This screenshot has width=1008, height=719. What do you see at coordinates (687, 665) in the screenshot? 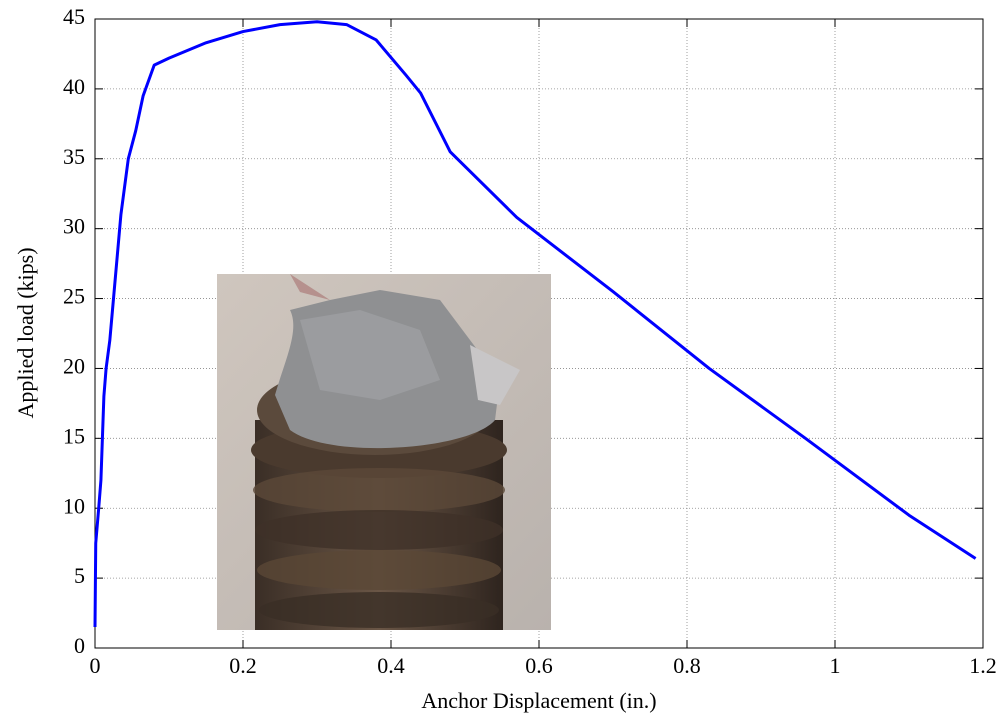
I see `x-tick-label: 0.8` at bounding box center [687, 665].